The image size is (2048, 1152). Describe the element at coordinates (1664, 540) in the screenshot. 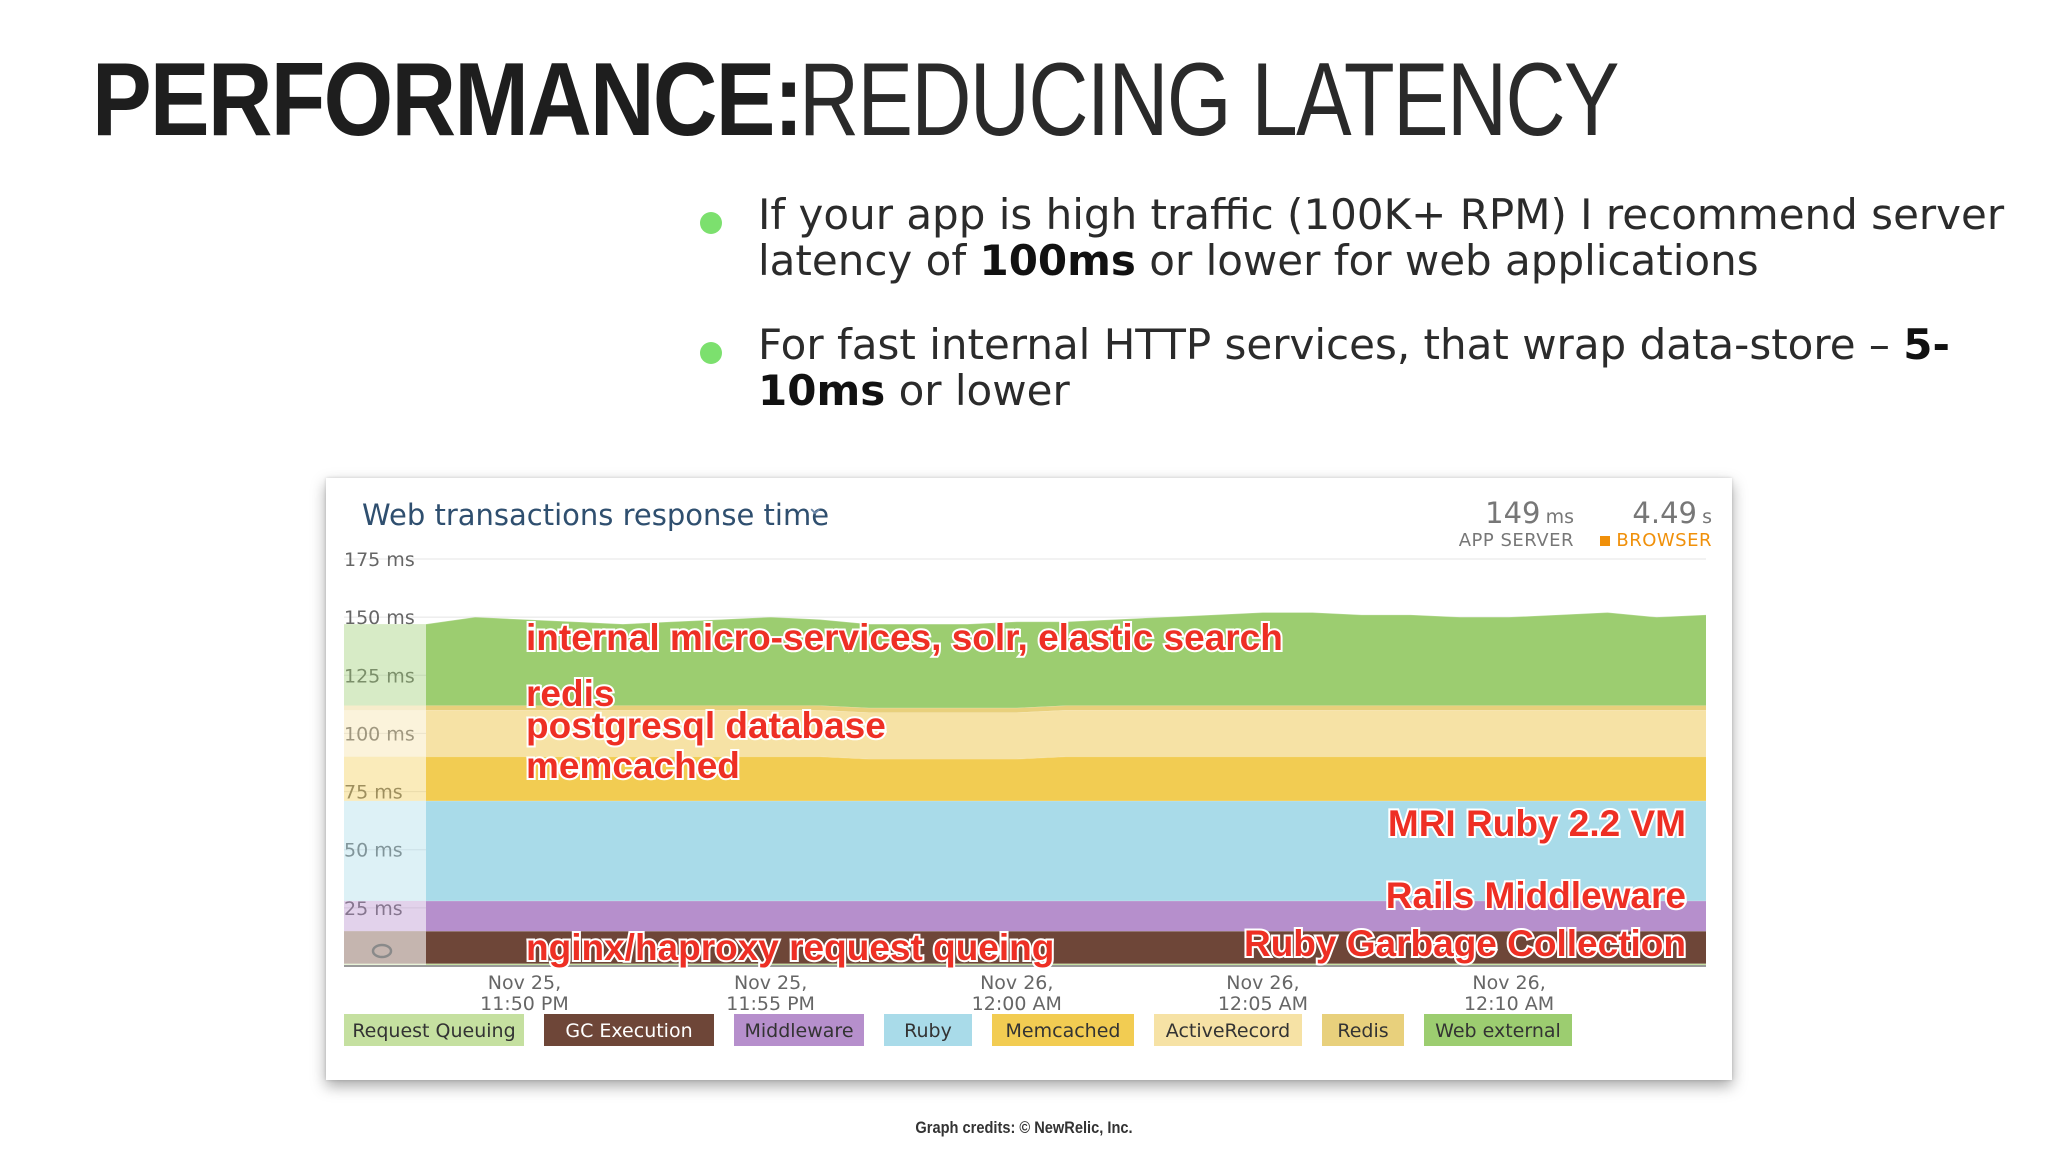

I see `browser-label: BROWSER` at that location.